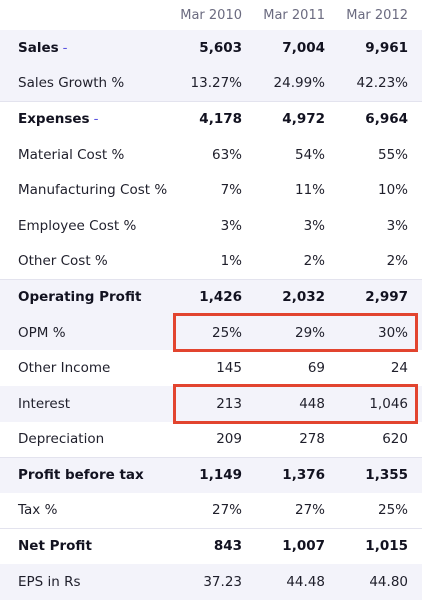 Image resolution: width=422 pixels, height=601 pixels. What do you see at coordinates (229, 368) in the screenshot?
I see `value-cell: 145` at bounding box center [229, 368].